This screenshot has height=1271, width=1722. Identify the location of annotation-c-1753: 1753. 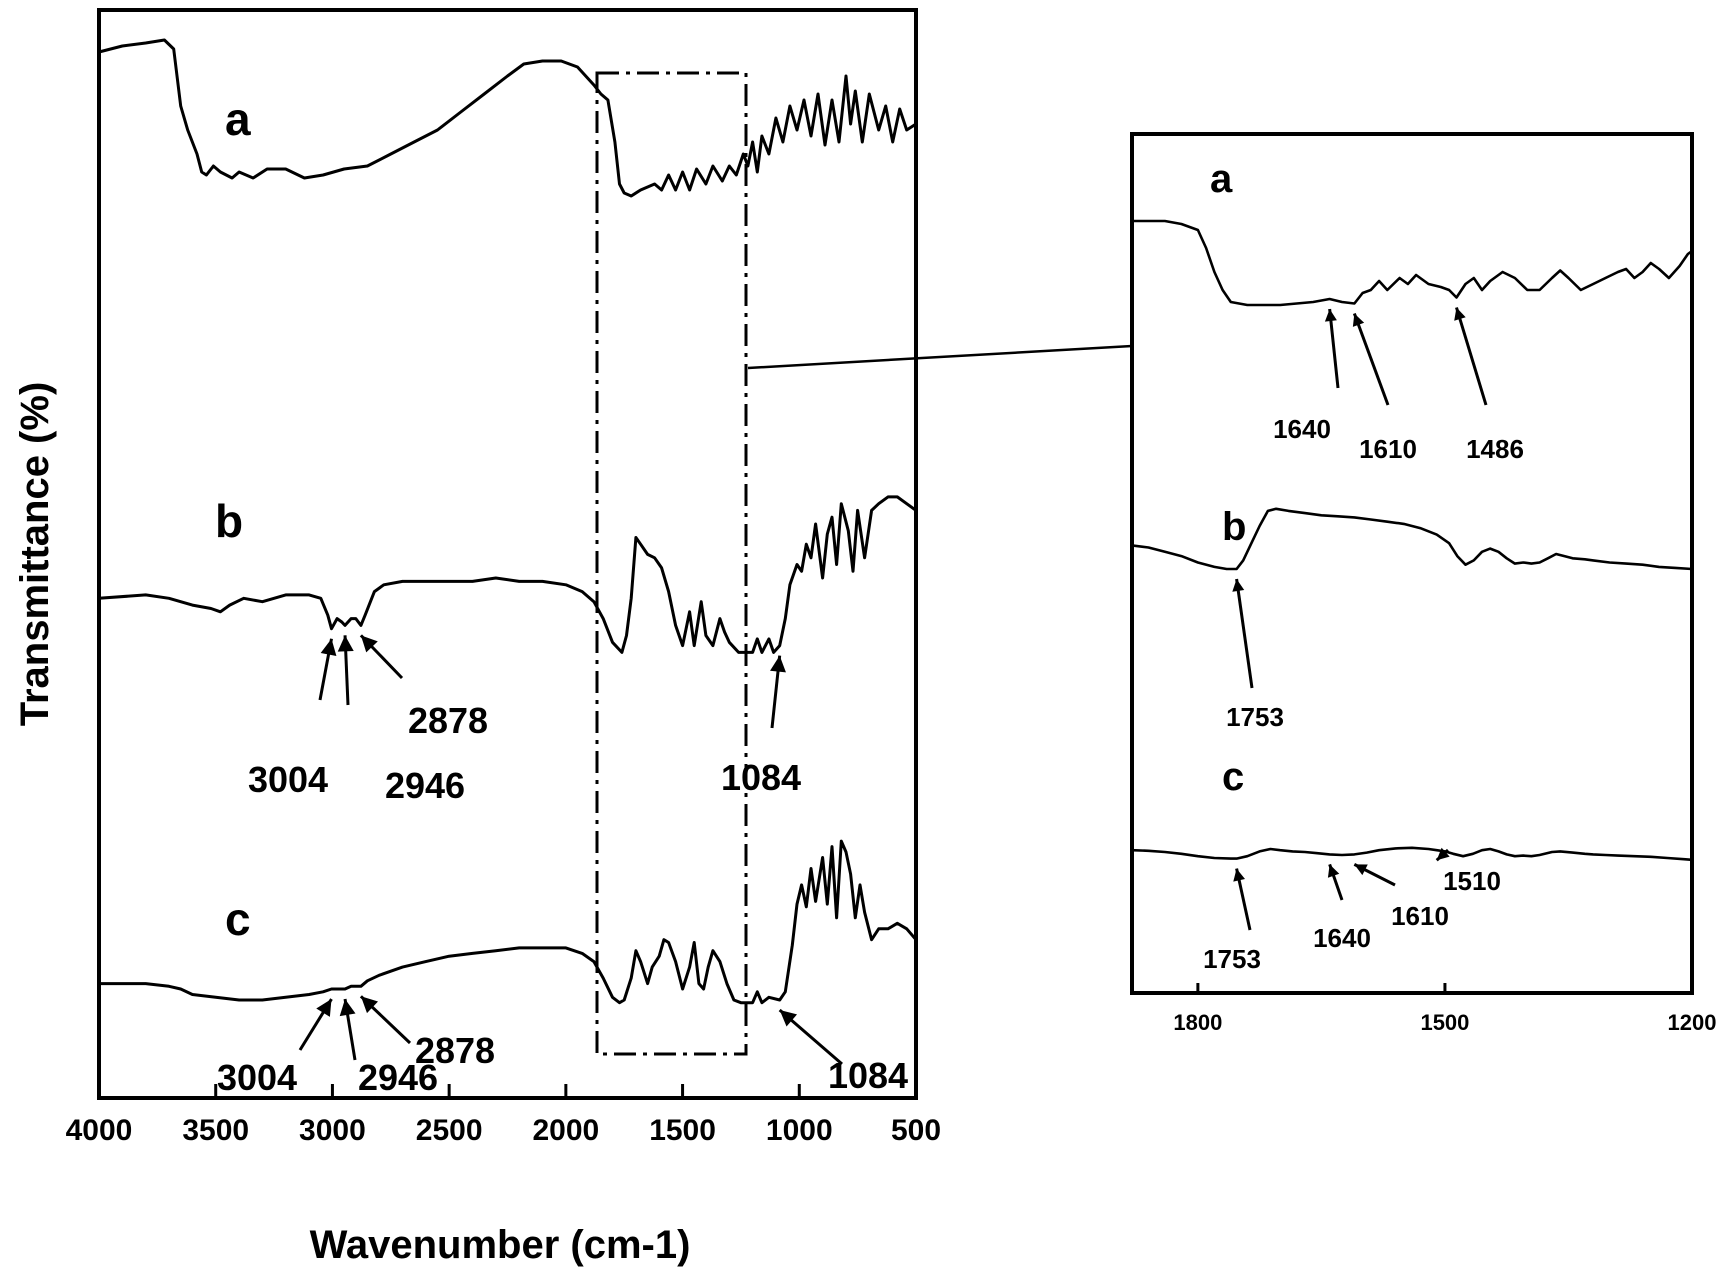
(1232, 921).